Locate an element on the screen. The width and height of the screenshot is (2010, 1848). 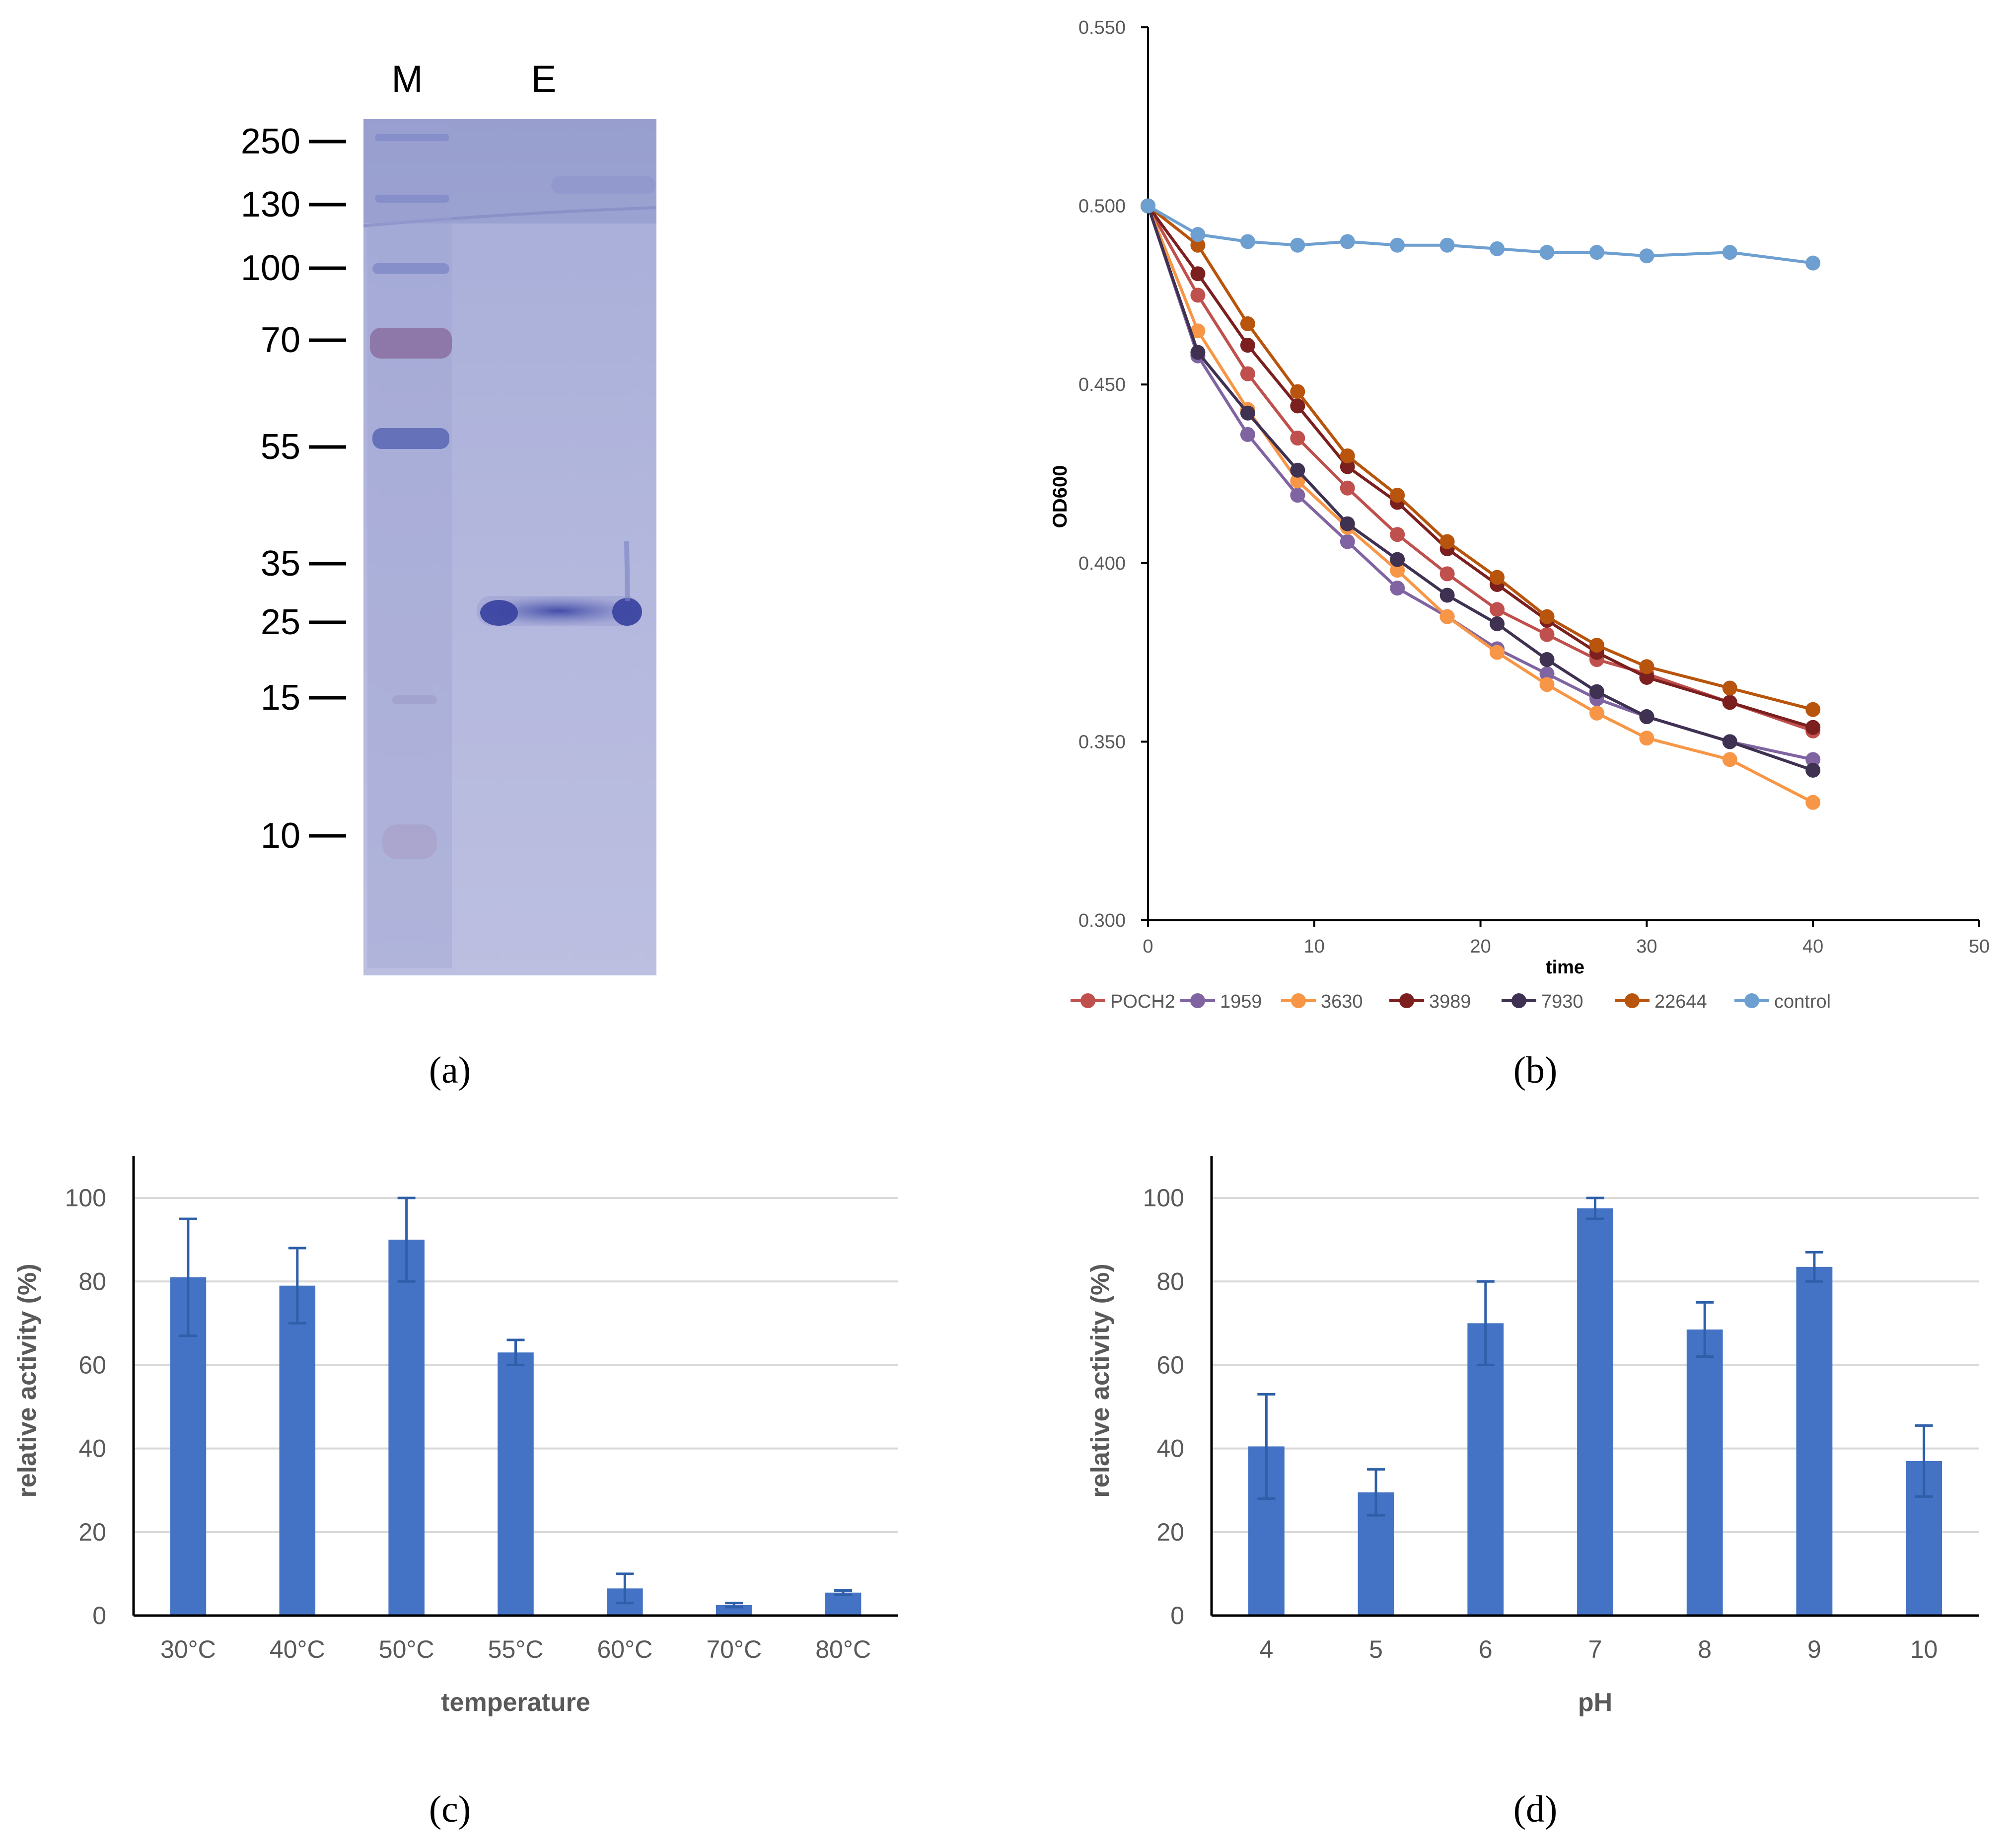
x-tick-label: 4 is located at coordinates (1266, 1649).